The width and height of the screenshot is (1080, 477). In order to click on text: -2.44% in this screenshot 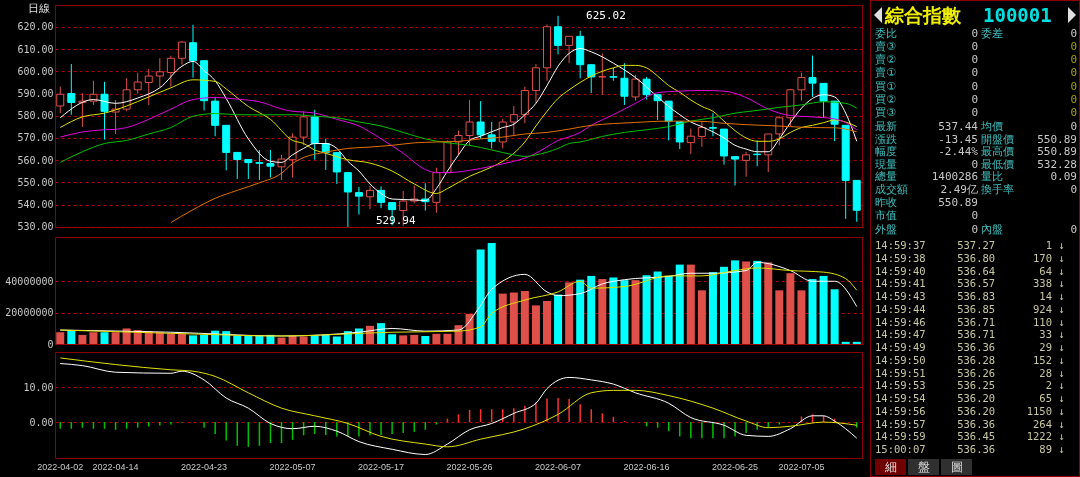, I will do `click(958, 151)`.